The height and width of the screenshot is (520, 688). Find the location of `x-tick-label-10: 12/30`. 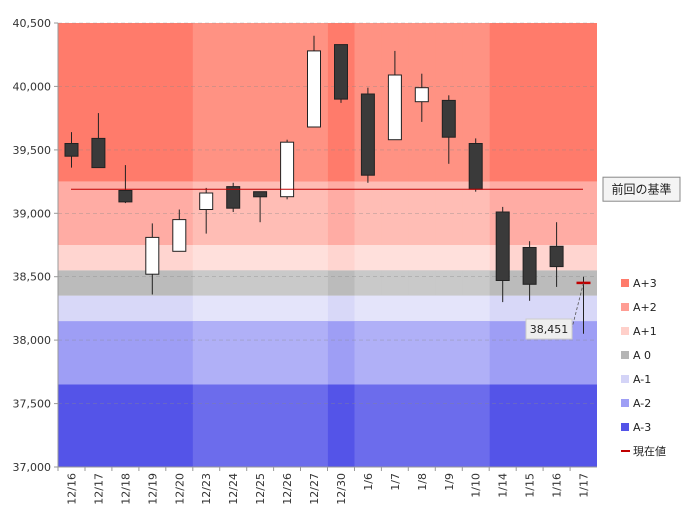

x-tick-label-10: 12/30 is located at coordinates (341, 489).